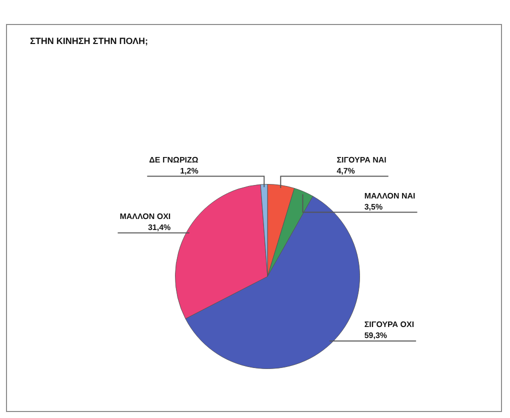  I want to click on slice-label: ΣΙΓΟΥΡΑ ΟΧΙ, so click(389, 325).